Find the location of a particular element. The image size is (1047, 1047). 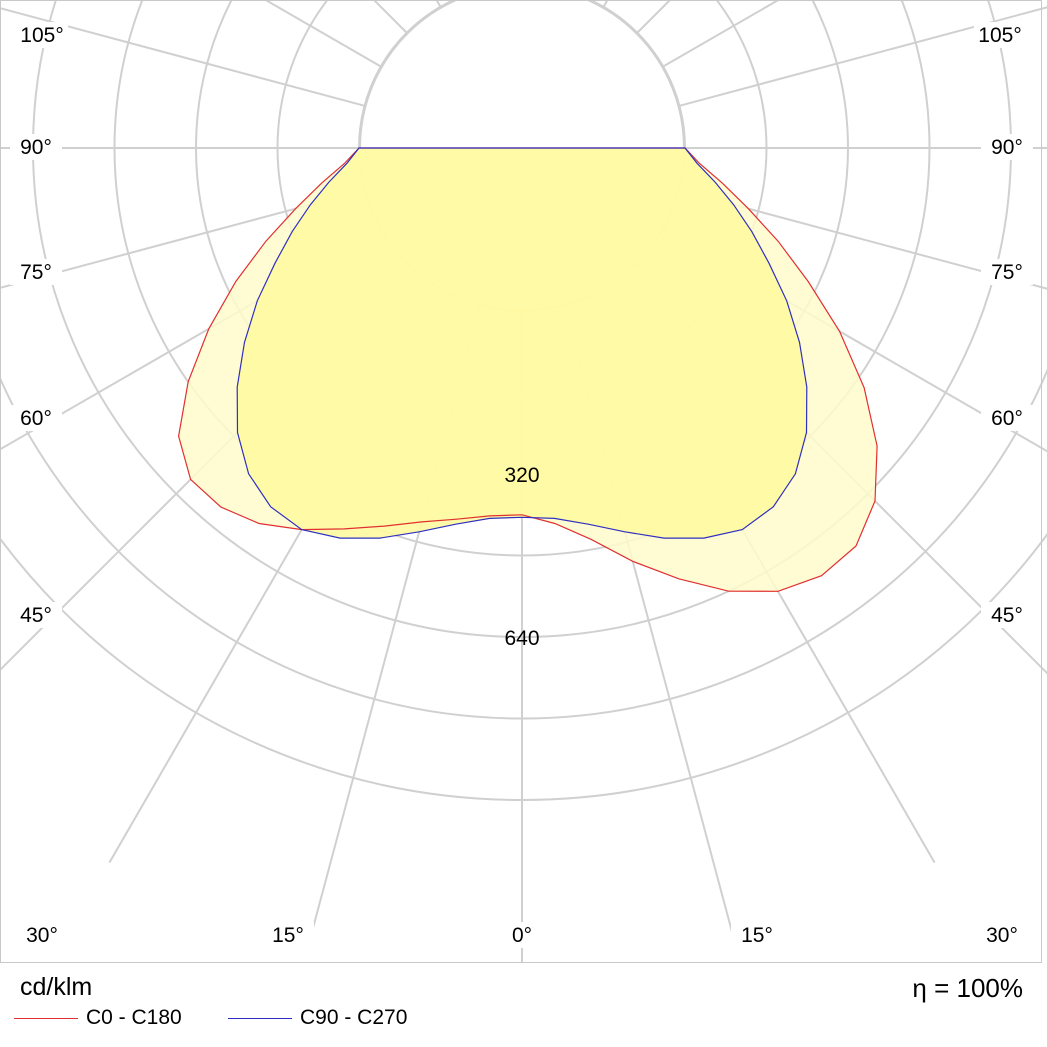

radial-tick-label: 320 is located at coordinates (521, 475).